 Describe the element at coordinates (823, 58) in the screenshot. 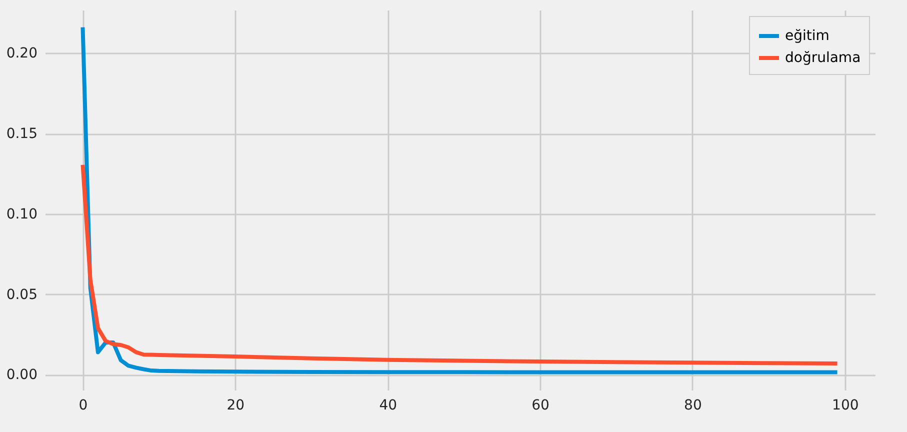

I see `legend-label: doğrulama` at that location.